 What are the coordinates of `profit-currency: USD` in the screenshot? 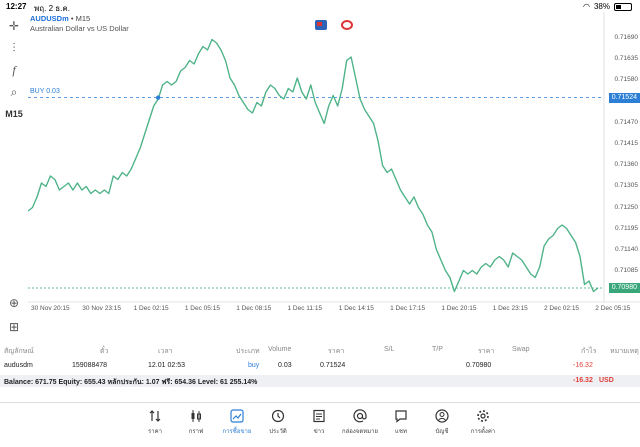 It's located at (606, 380).